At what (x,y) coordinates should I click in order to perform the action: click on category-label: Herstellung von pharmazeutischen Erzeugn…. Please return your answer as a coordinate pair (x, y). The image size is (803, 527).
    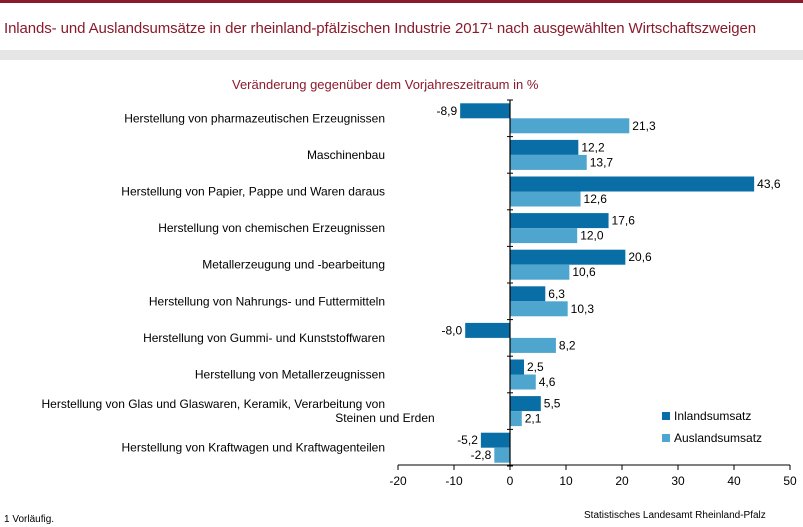
    Looking at the image, I should click on (254, 118).